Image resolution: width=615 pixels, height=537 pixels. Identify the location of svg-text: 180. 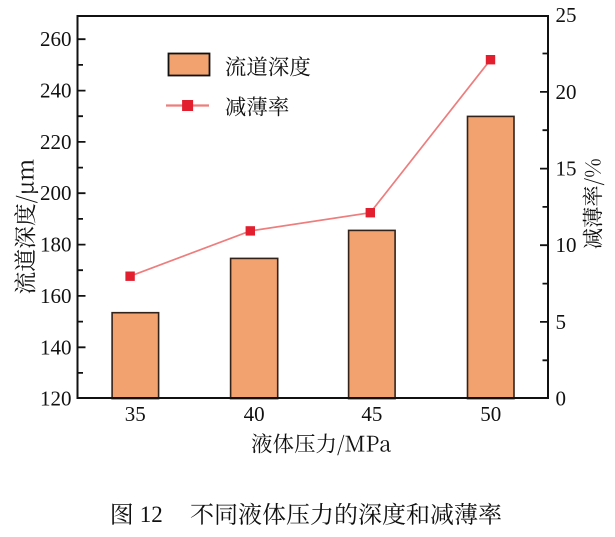
(56, 245).